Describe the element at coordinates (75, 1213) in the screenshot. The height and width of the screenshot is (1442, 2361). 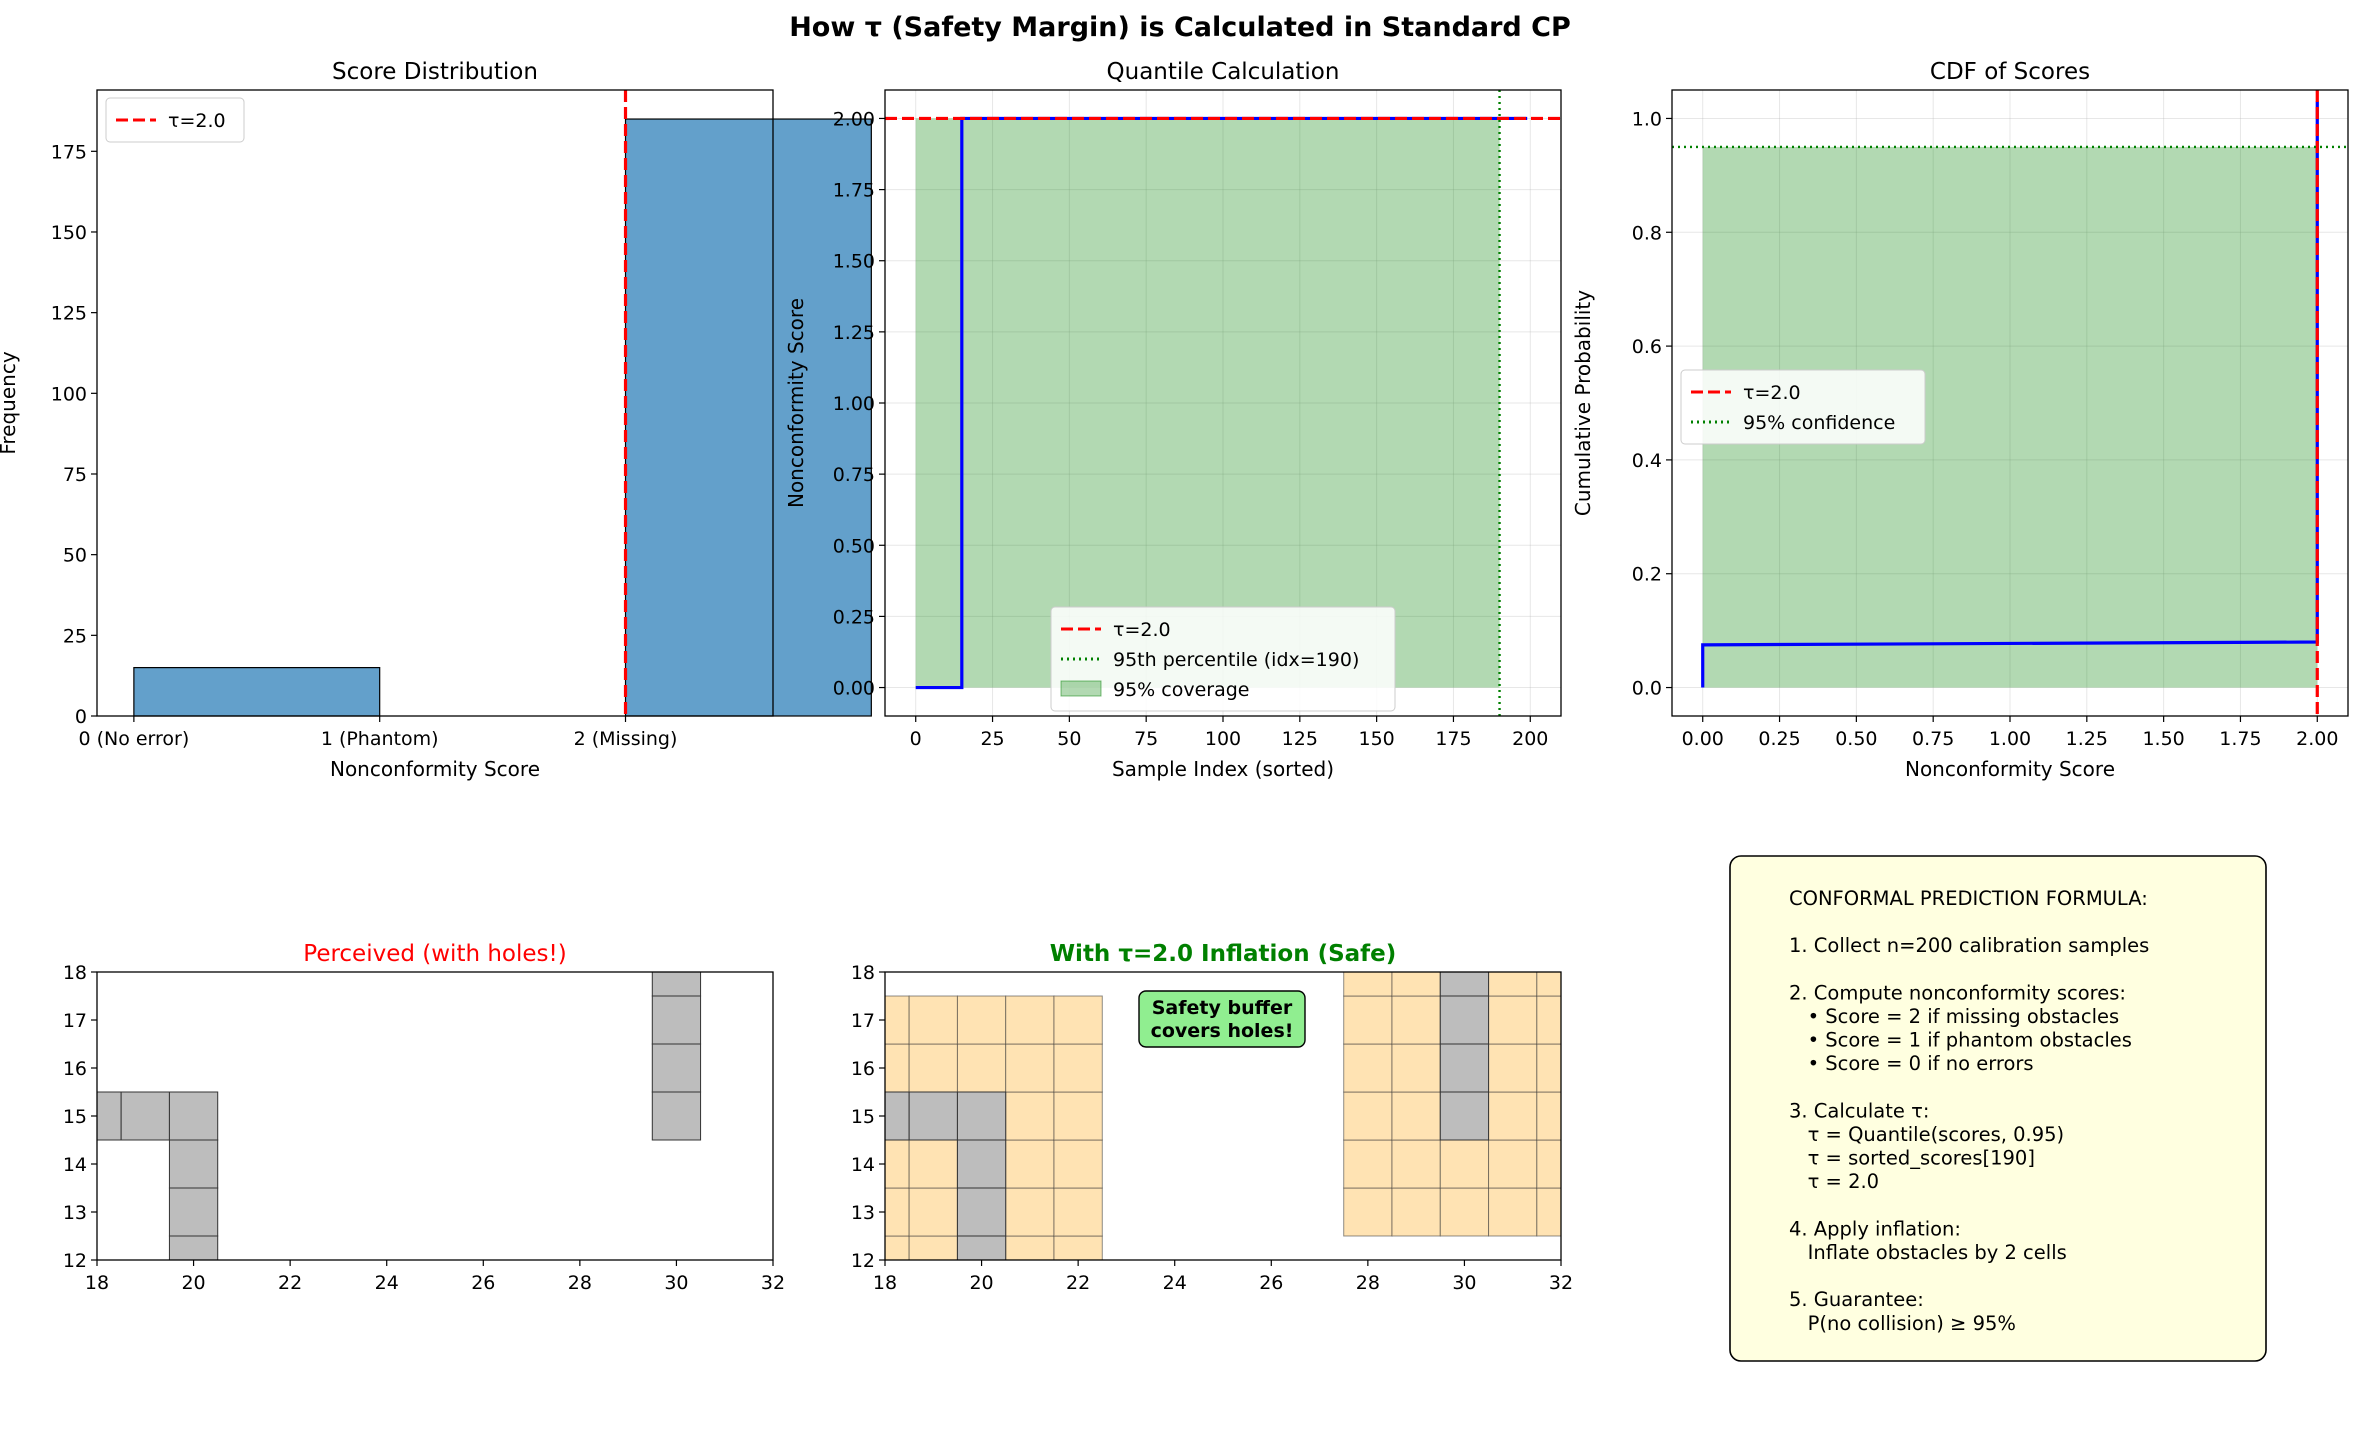
I see `y-tick-label: 13` at that location.